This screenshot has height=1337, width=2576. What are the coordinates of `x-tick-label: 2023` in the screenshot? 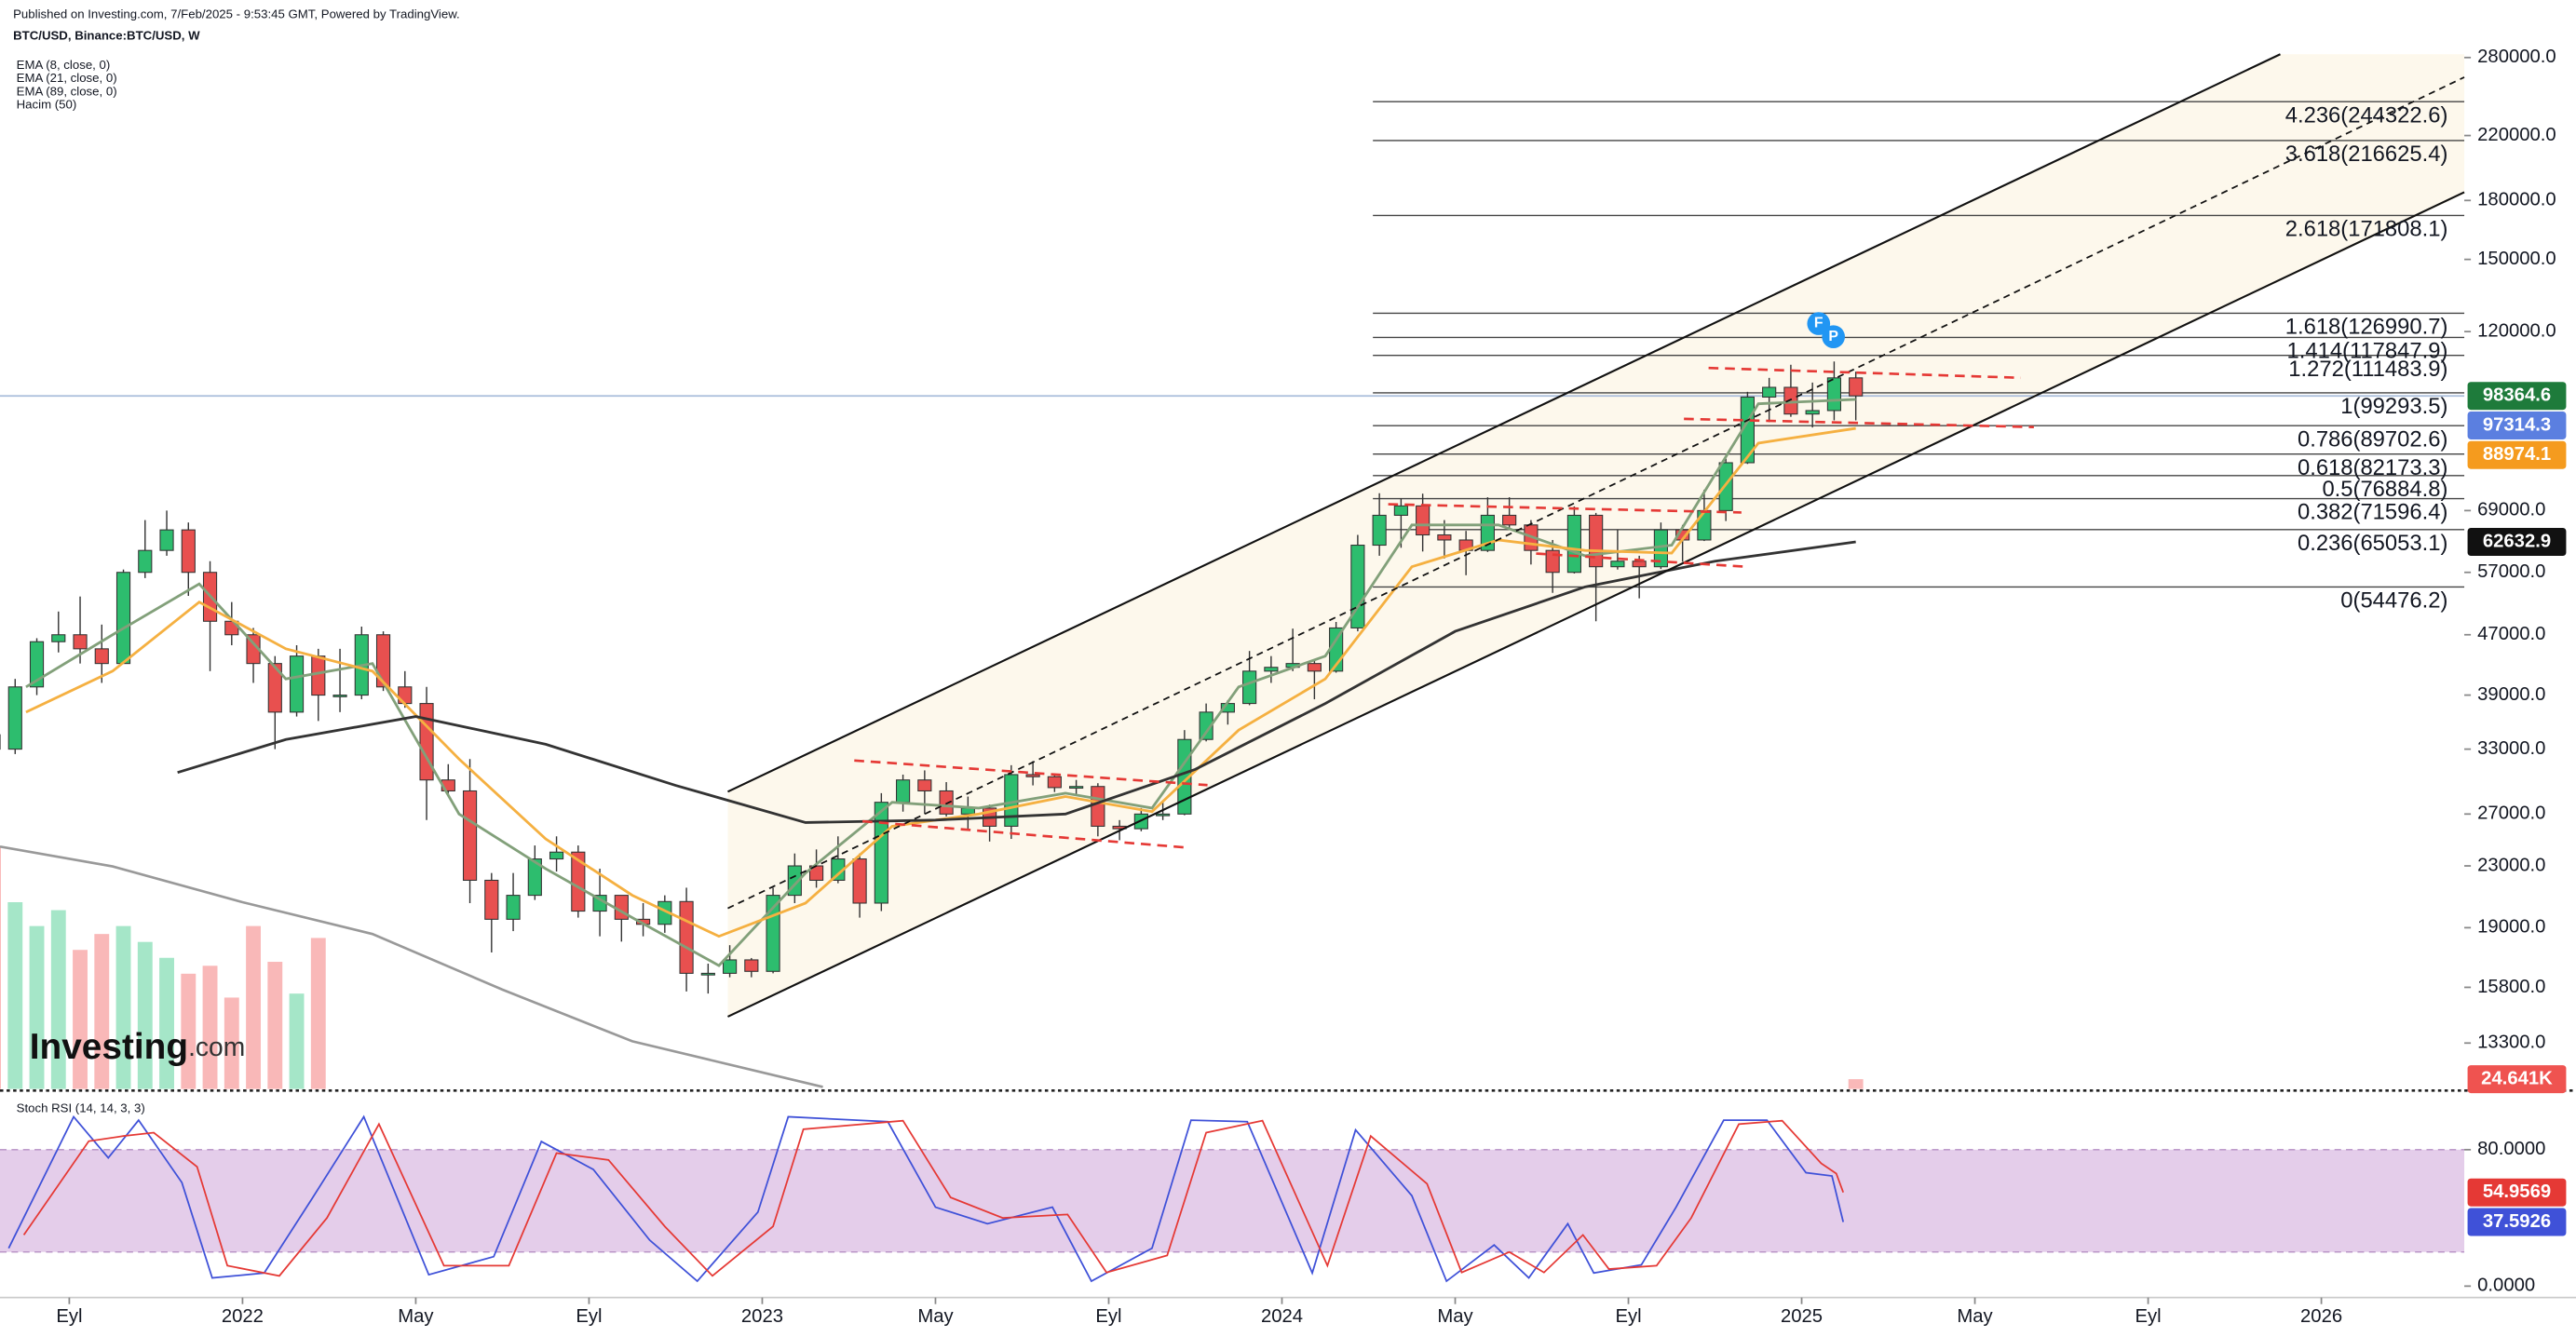 It's located at (762, 1317).